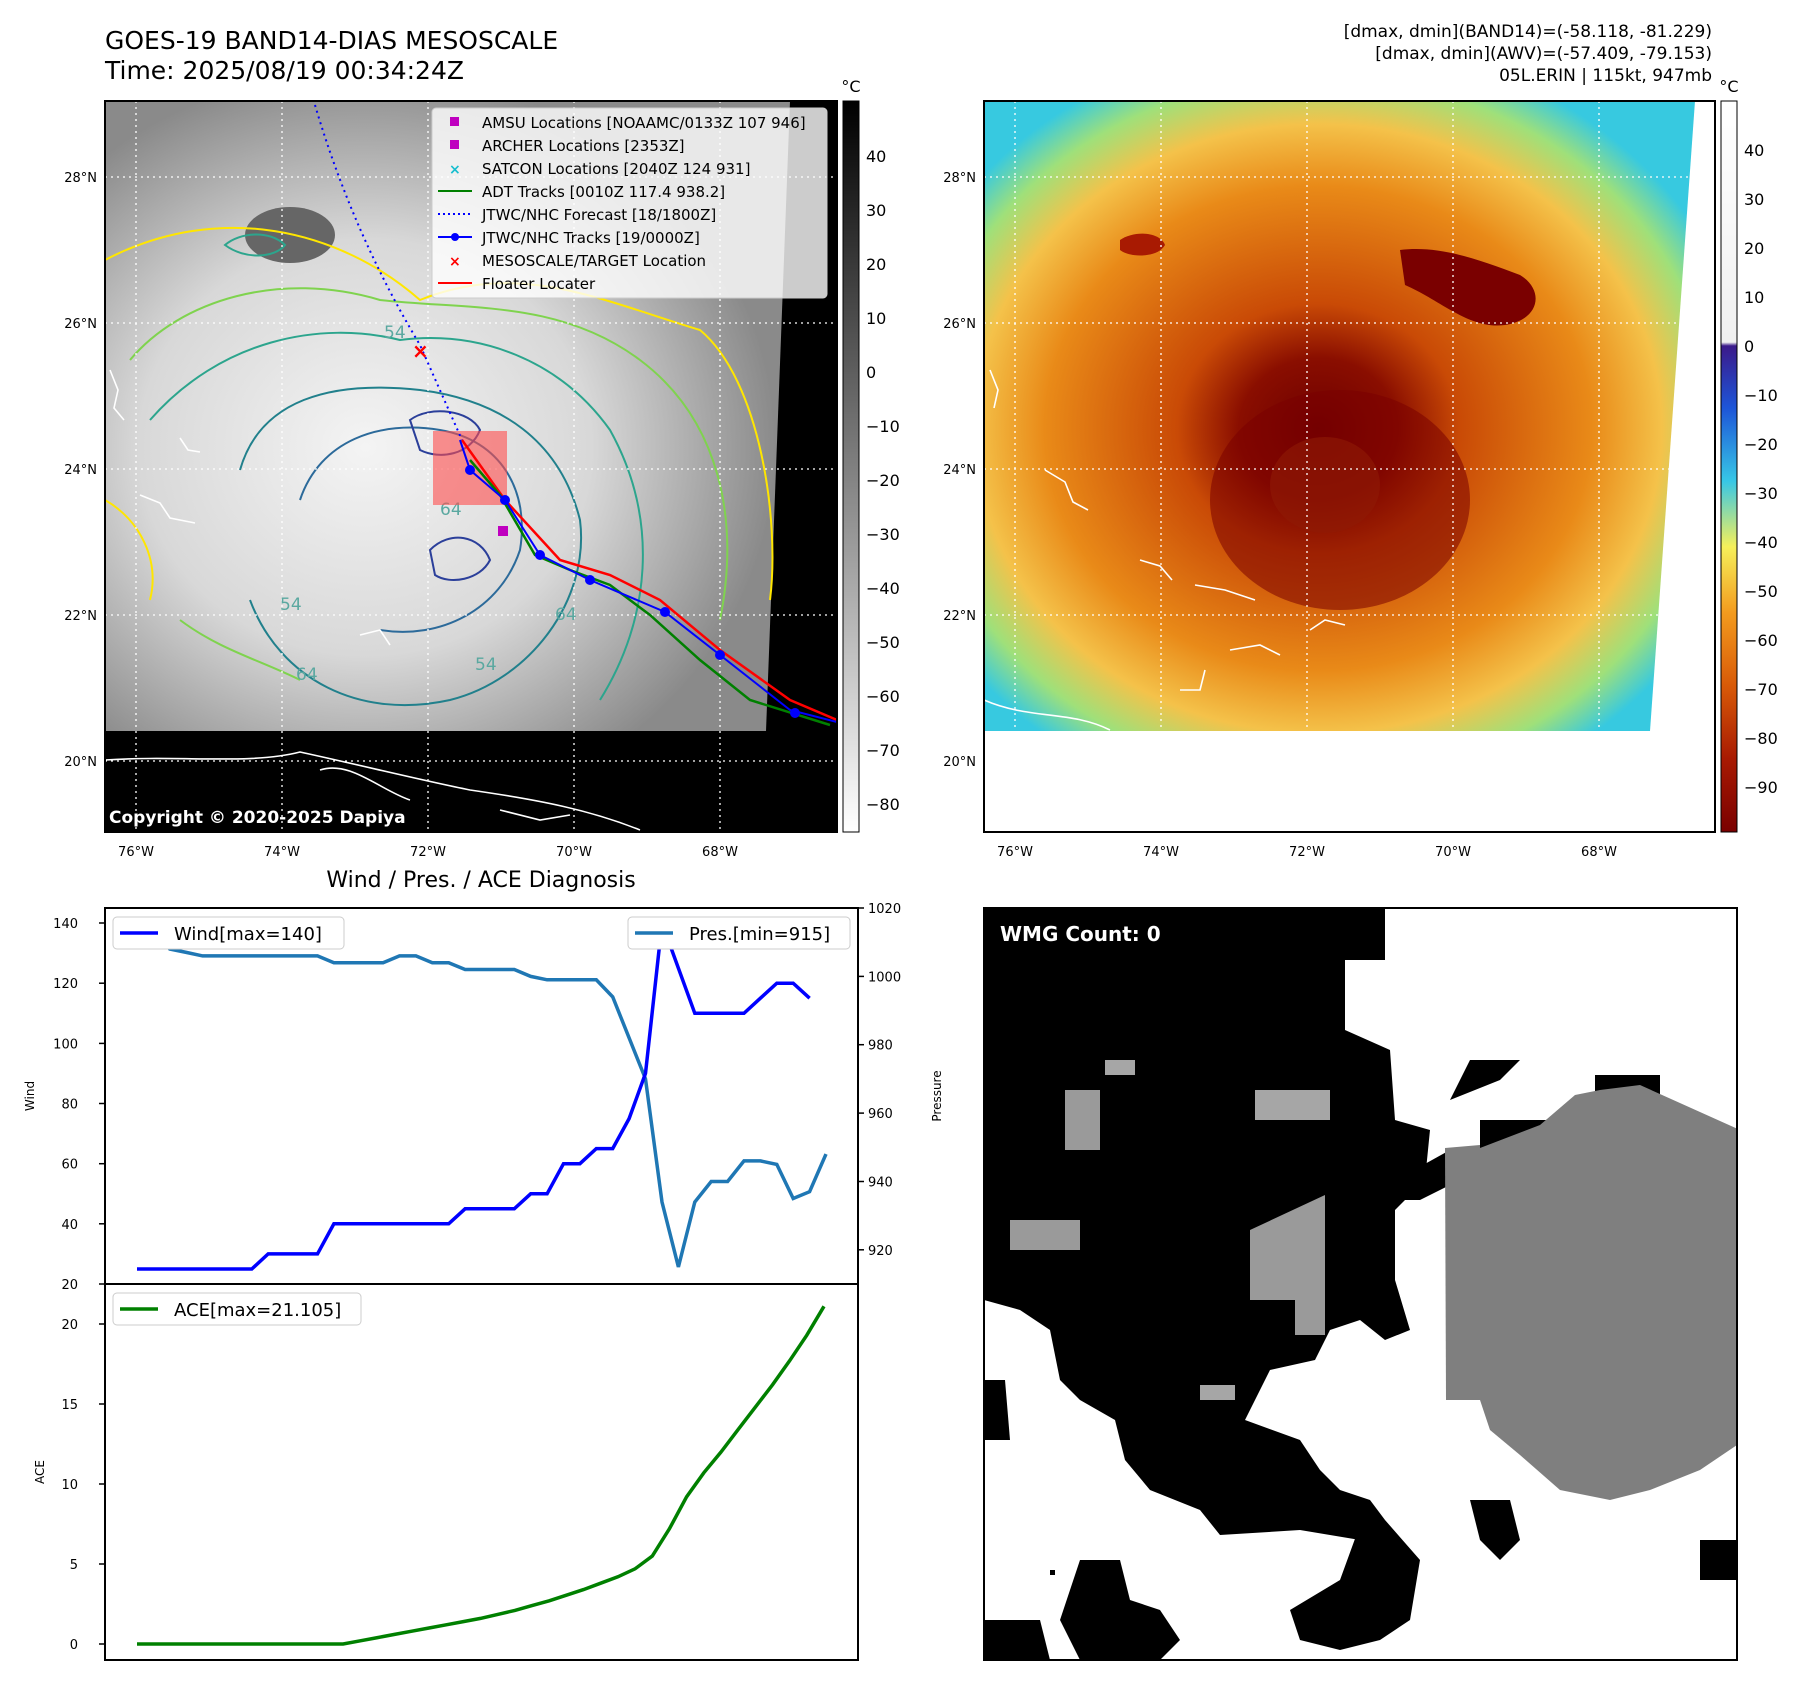  Describe the element at coordinates (880, 1251) in the screenshot. I see `axis-tick-label: 920` at that location.